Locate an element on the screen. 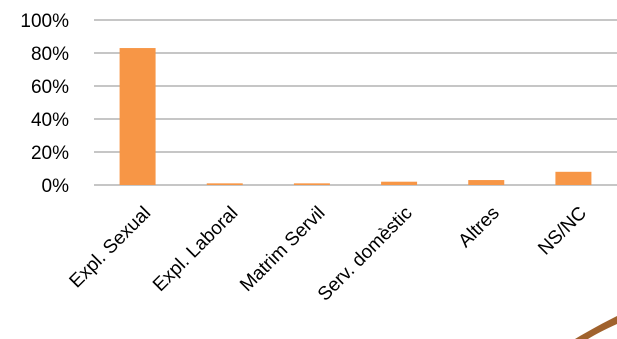 Image resolution: width=617 pixels, height=339 pixels. y-tick-label: 80% is located at coordinates (50, 54).